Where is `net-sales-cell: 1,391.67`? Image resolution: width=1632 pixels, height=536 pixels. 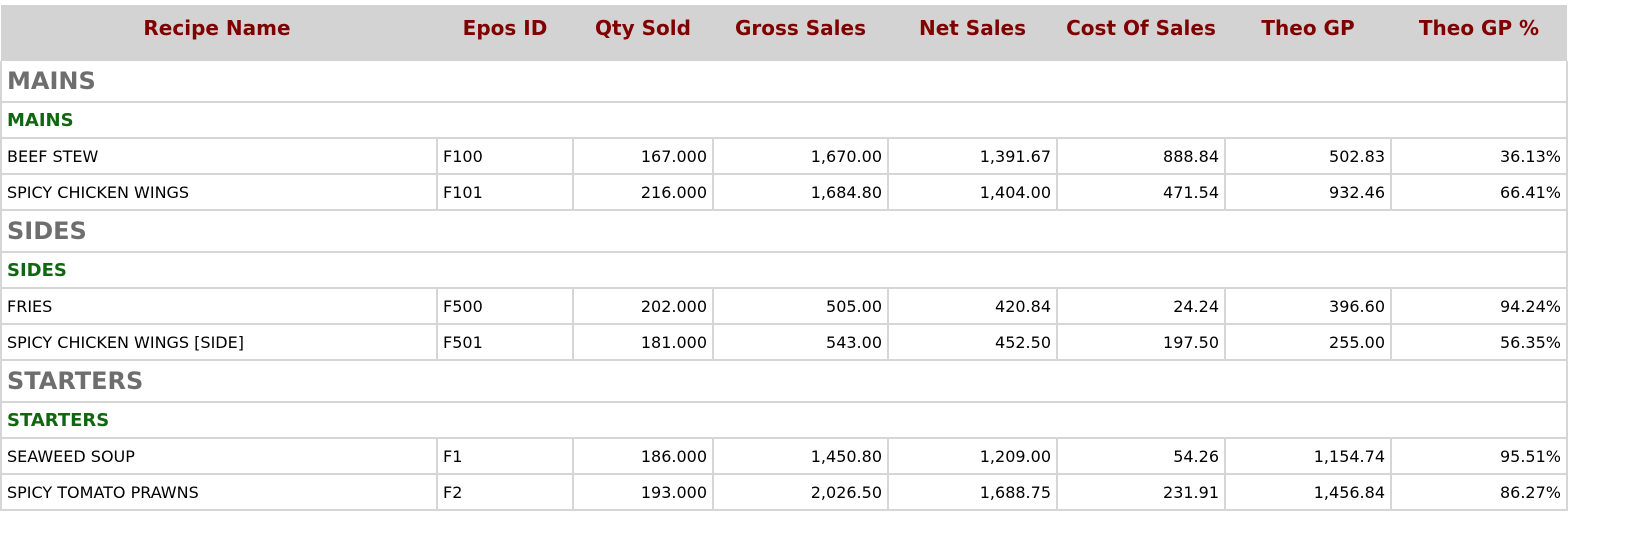 net-sales-cell: 1,391.67 is located at coordinates (972, 156).